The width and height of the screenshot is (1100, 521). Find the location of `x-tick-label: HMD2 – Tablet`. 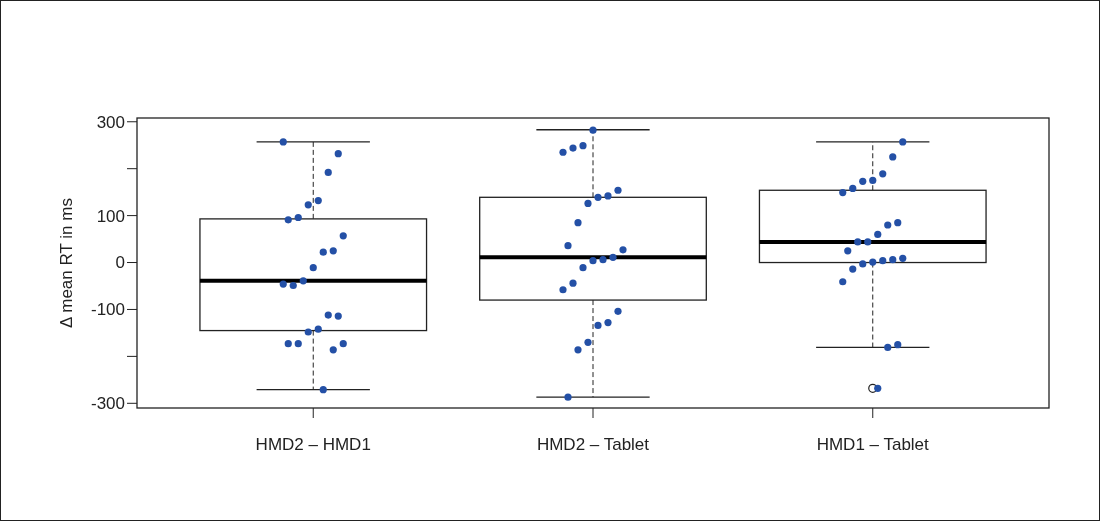

x-tick-label: HMD2 – Tablet is located at coordinates (593, 444).